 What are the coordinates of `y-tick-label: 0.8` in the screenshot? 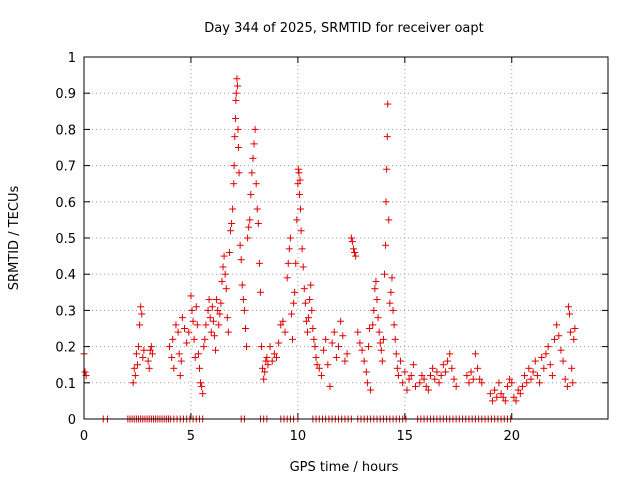 It's located at (65, 130).